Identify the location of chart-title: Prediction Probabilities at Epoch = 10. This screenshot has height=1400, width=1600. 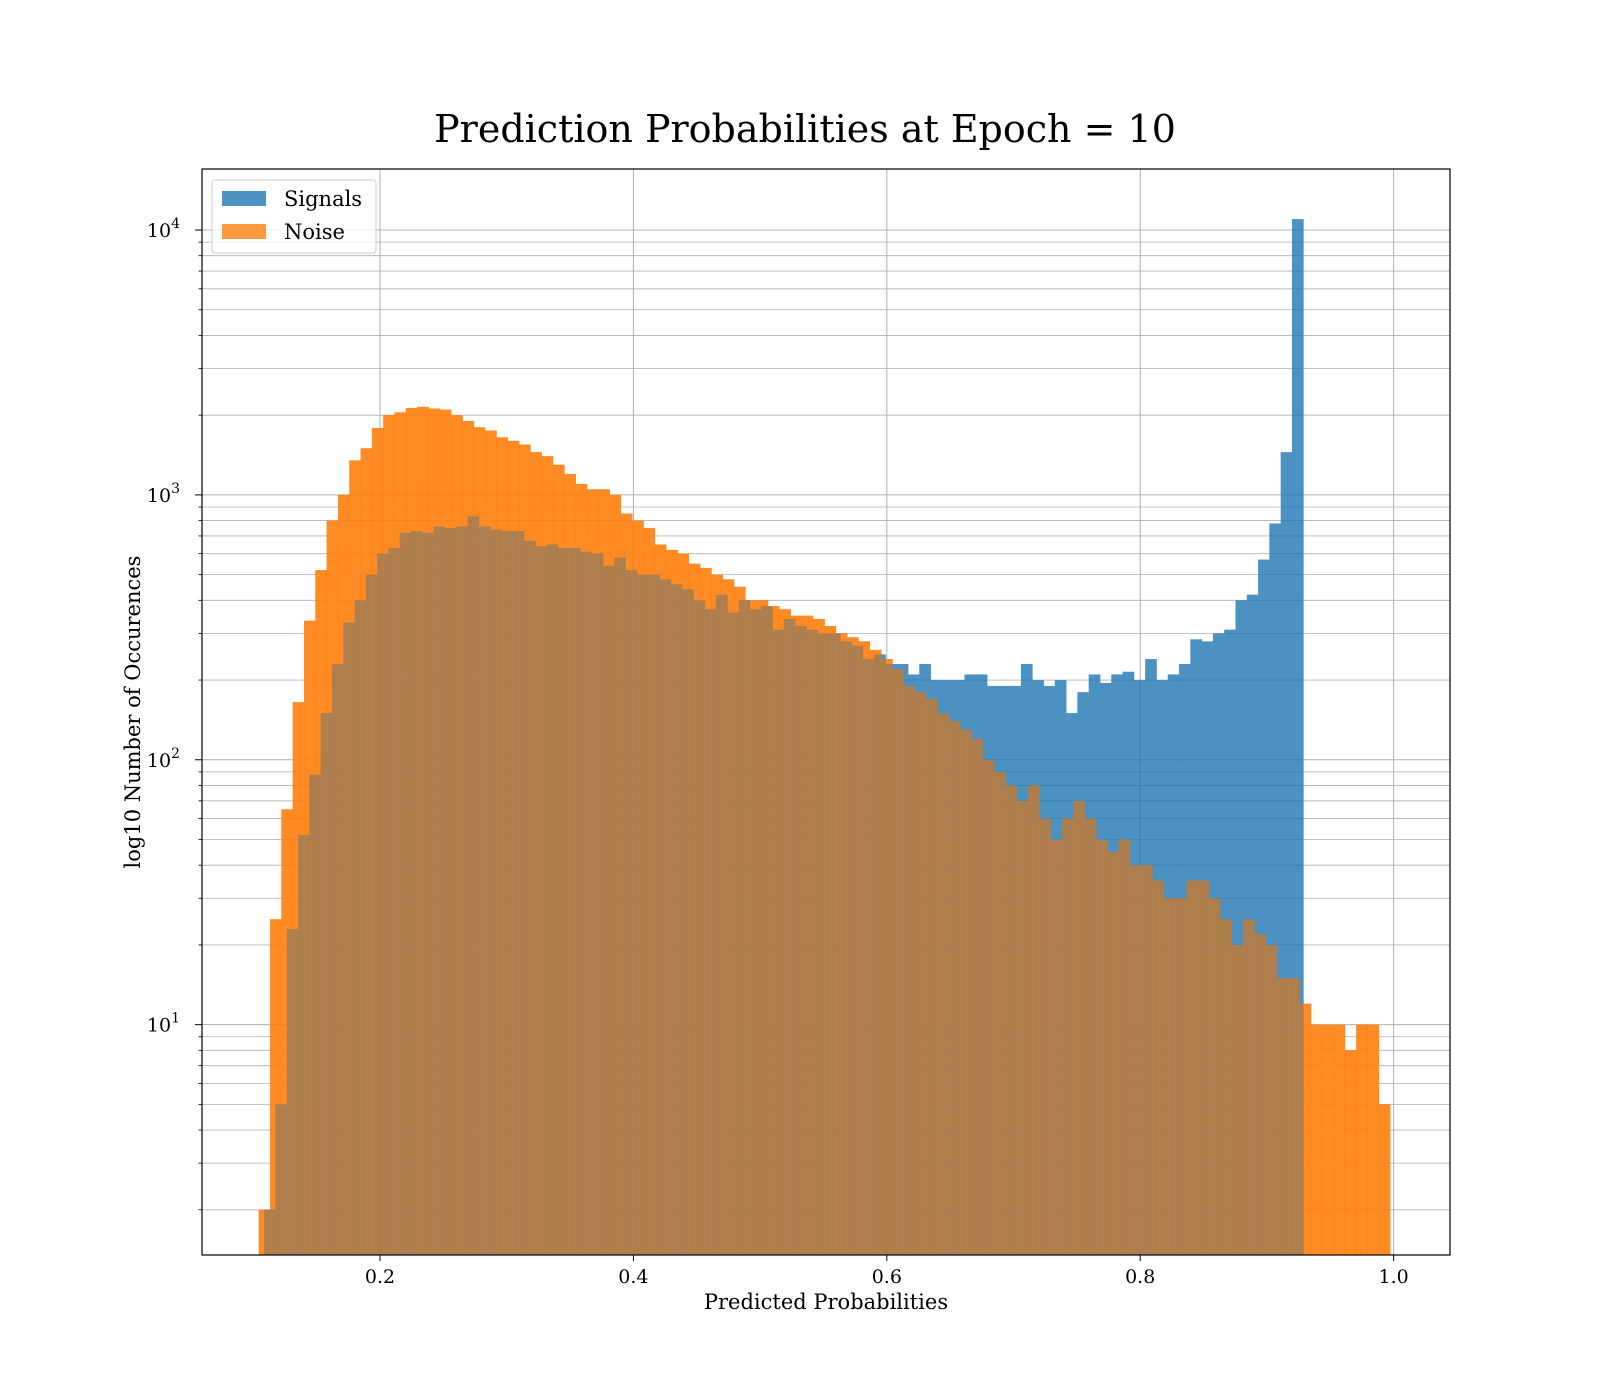
(805, 129).